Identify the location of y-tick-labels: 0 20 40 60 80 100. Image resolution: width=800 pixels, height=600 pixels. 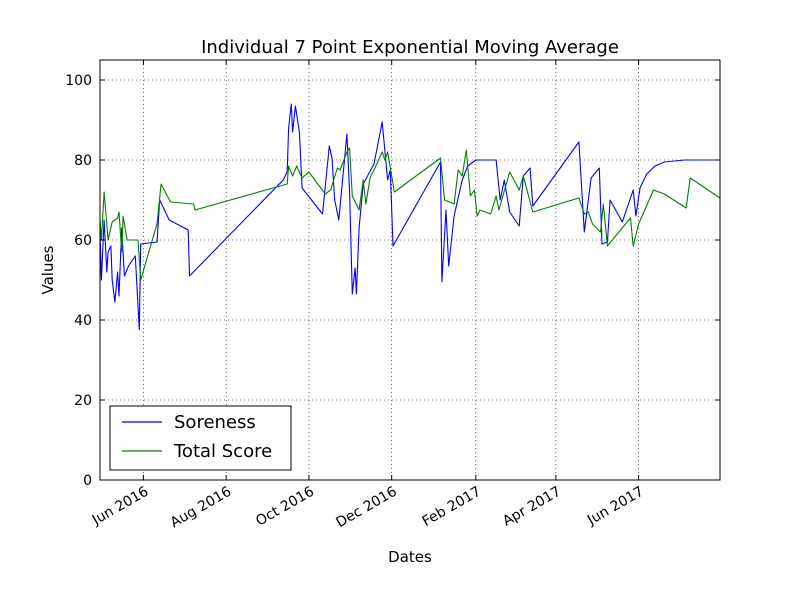
(78, 281).